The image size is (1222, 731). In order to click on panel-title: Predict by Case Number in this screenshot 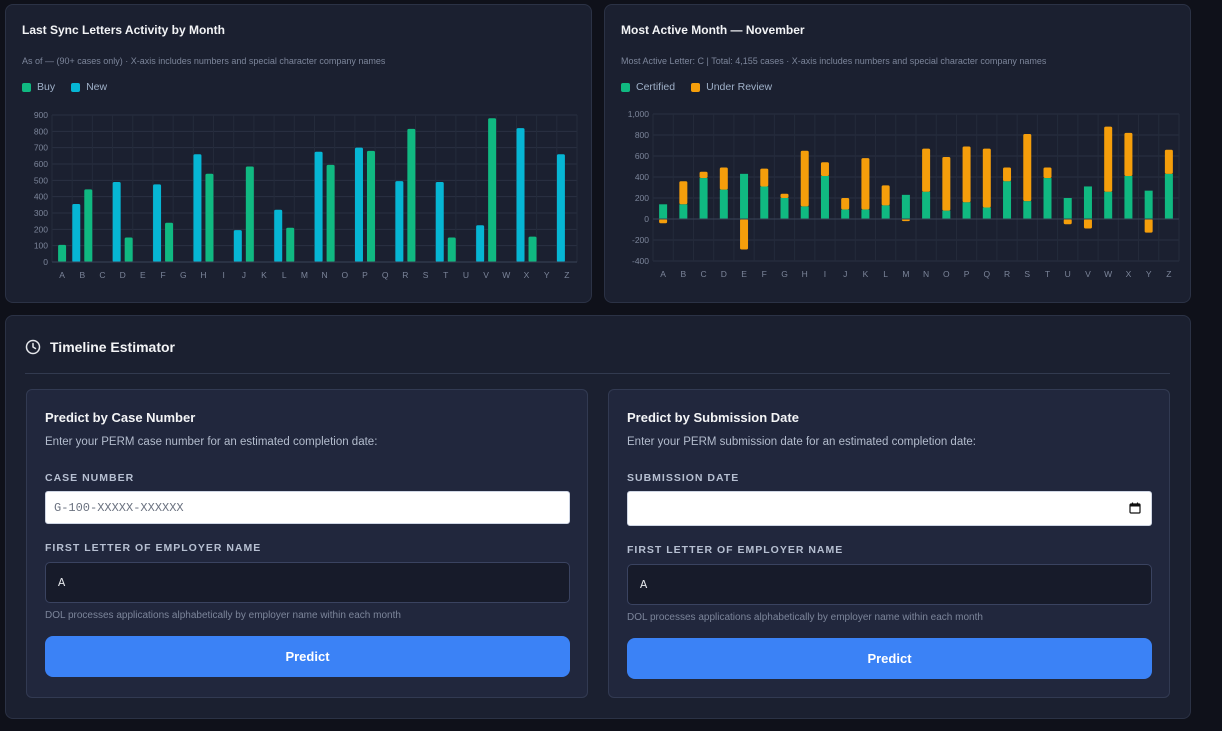, I will do `click(120, 417)`.